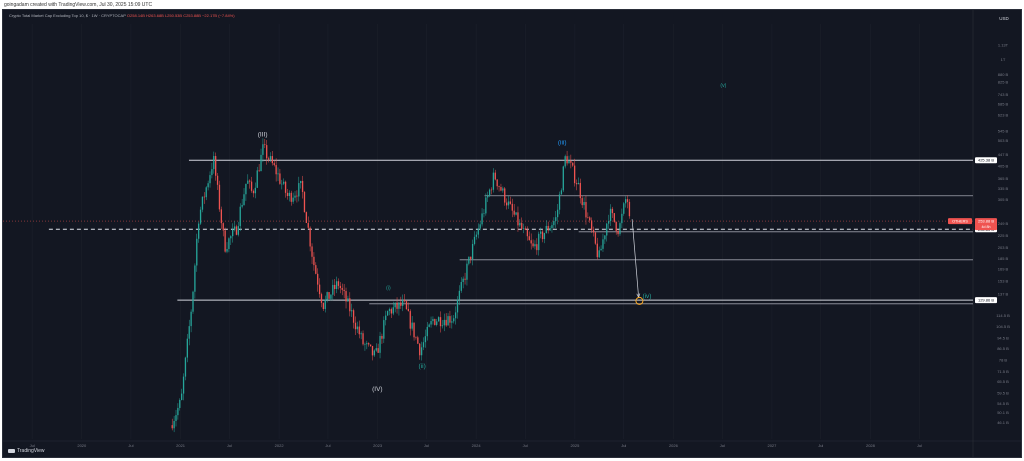  Describe the element at coordinates (674, 445) in the screenshot. I see `time-tick-label: 2026` at that location.